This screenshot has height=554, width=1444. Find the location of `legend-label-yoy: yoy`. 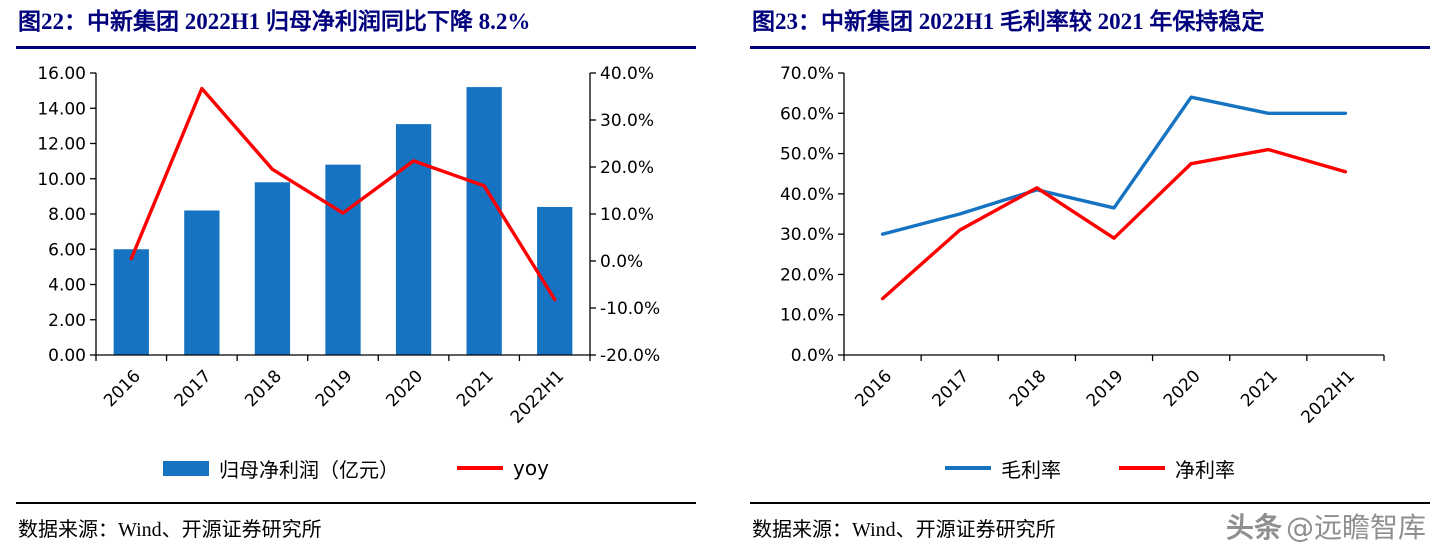

legend-label-yoy: yoy is located at coordinates (531, 468).